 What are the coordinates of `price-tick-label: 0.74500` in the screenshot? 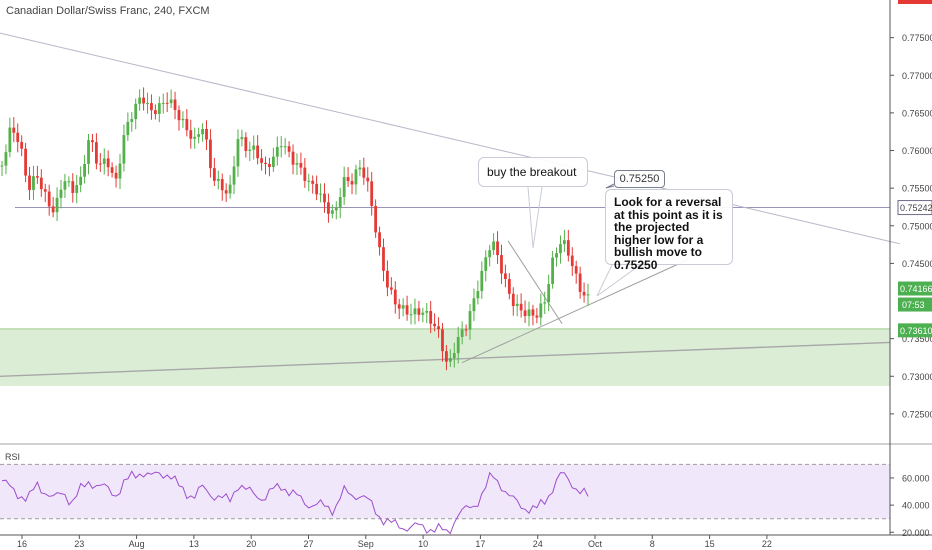 It's located at (917, 264).